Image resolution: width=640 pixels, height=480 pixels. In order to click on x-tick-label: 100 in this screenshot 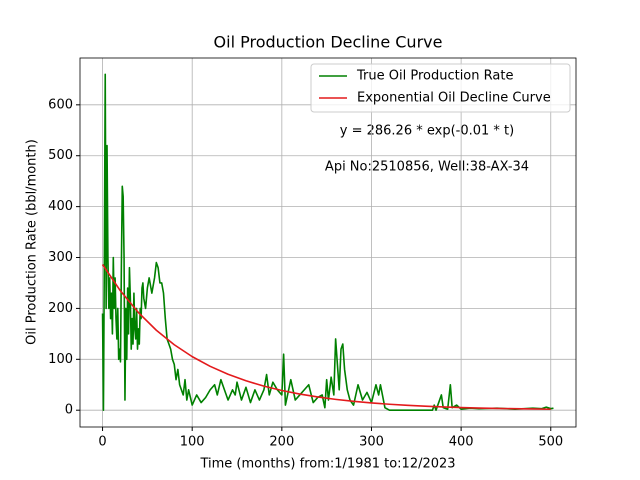, I will do `click(192, 442)`.